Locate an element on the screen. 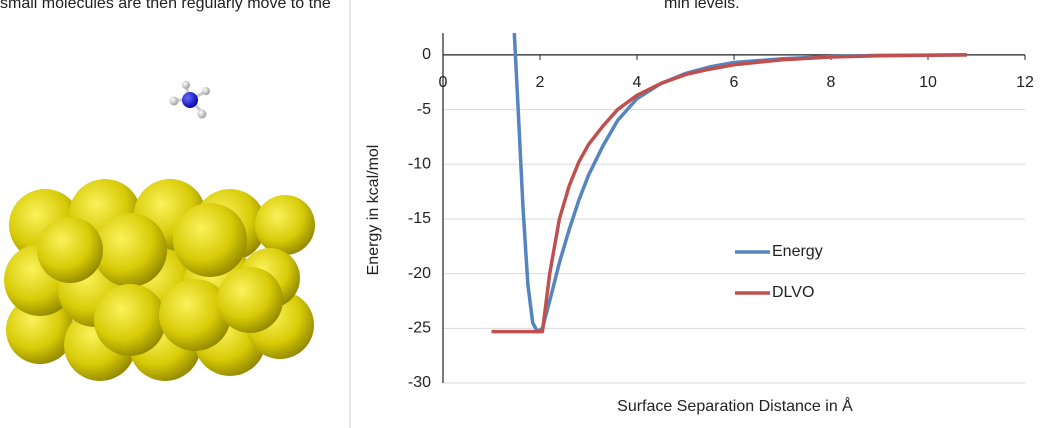 The width and height of the screenshot is (1046, 428). legend-label: Energy is located at coordinates (797, 251).